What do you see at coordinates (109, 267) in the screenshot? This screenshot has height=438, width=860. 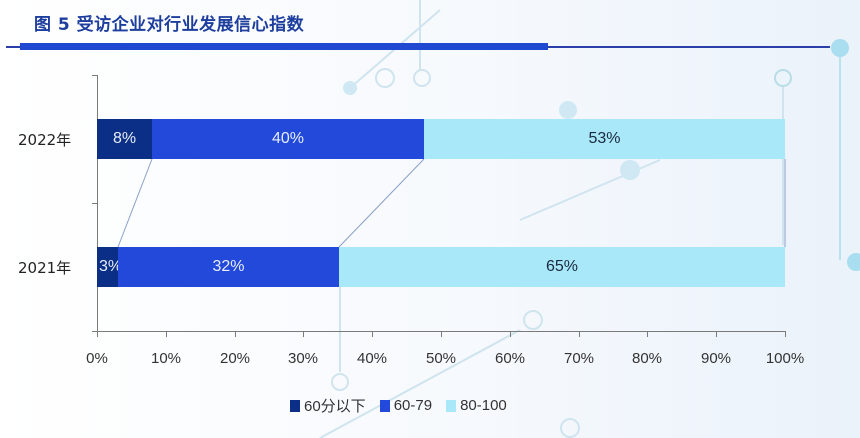 I see `segment-below60: 3%` at bounding box center [109, 267].